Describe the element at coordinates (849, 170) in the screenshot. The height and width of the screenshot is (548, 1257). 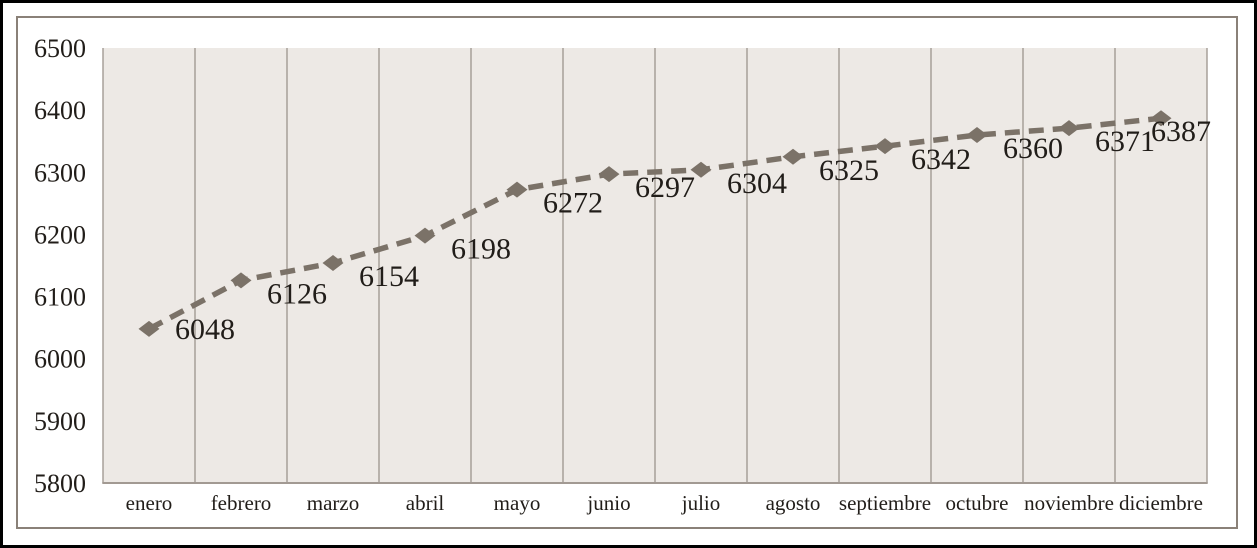
I see `data-point-label: 6325` at that location.